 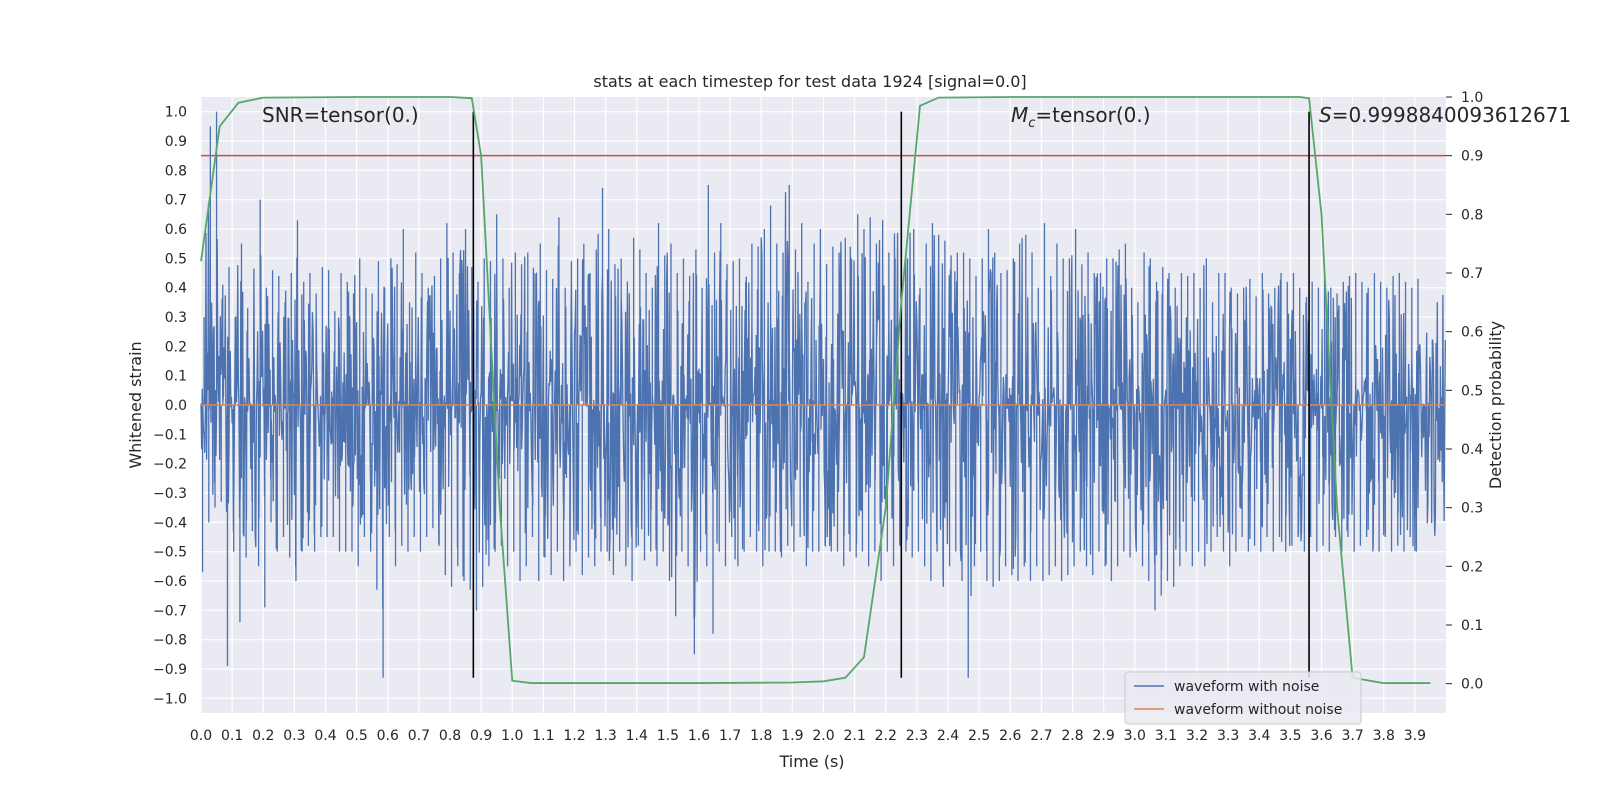 What do you see at coordinates (176, 289) in the screenshot?
I see `y-tick-label: 0.4` at bounding box center [176, 289].